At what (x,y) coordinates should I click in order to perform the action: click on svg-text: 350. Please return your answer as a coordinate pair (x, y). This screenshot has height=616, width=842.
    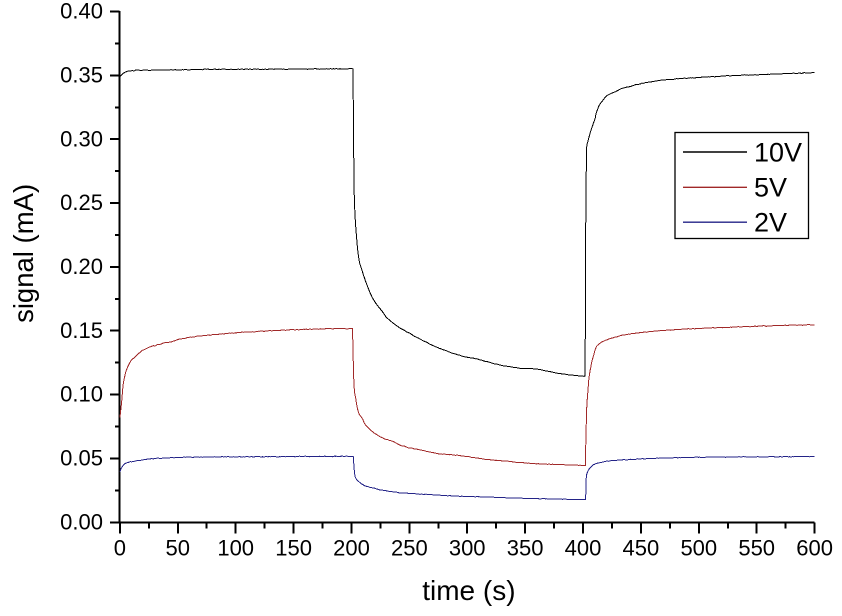
    Looking at the image, I should click on (525, 547).